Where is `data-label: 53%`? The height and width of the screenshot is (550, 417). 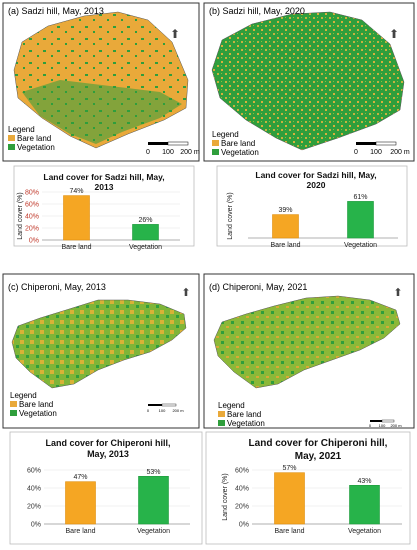 data-label: 53% is located at coordinates (153, 472).